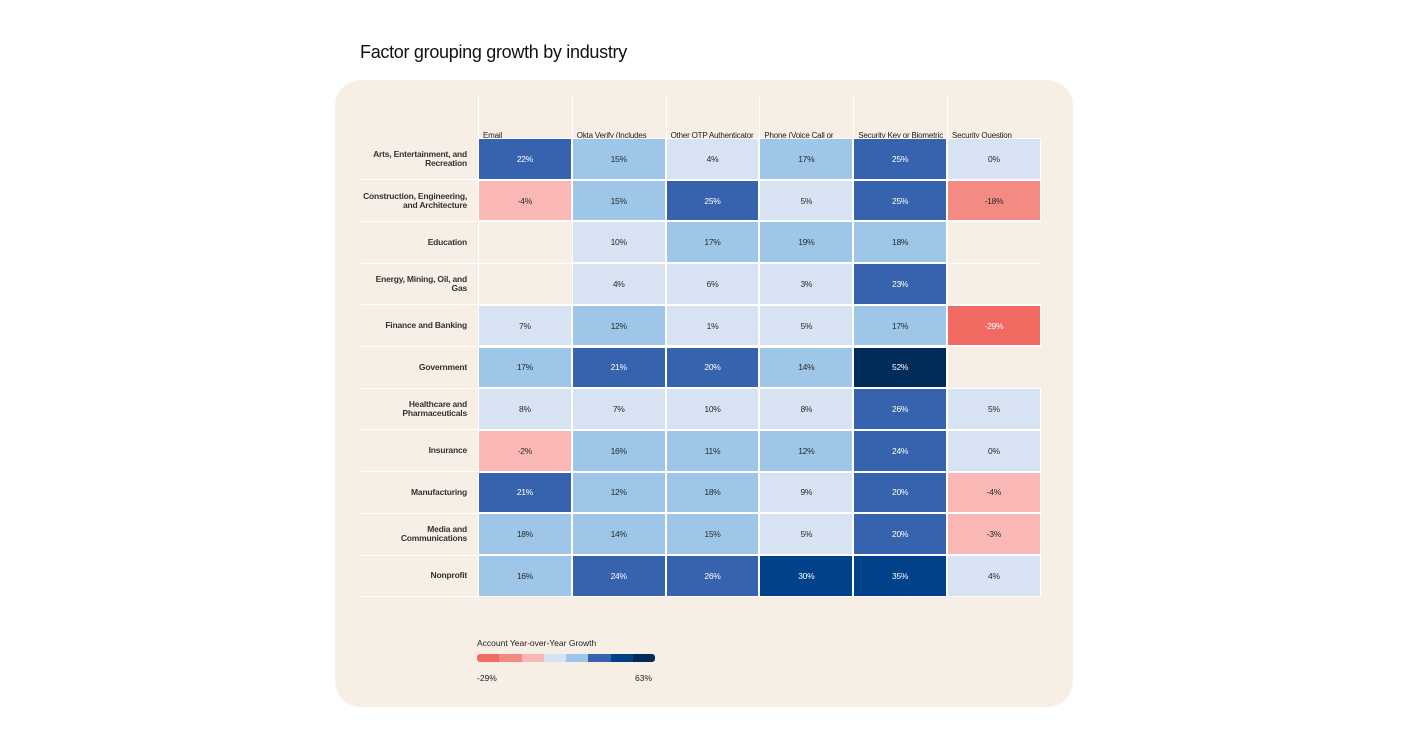 The width and height of the screenshot is (1409, 737). I want to click on row-label-container: Government, so click(413, 368).